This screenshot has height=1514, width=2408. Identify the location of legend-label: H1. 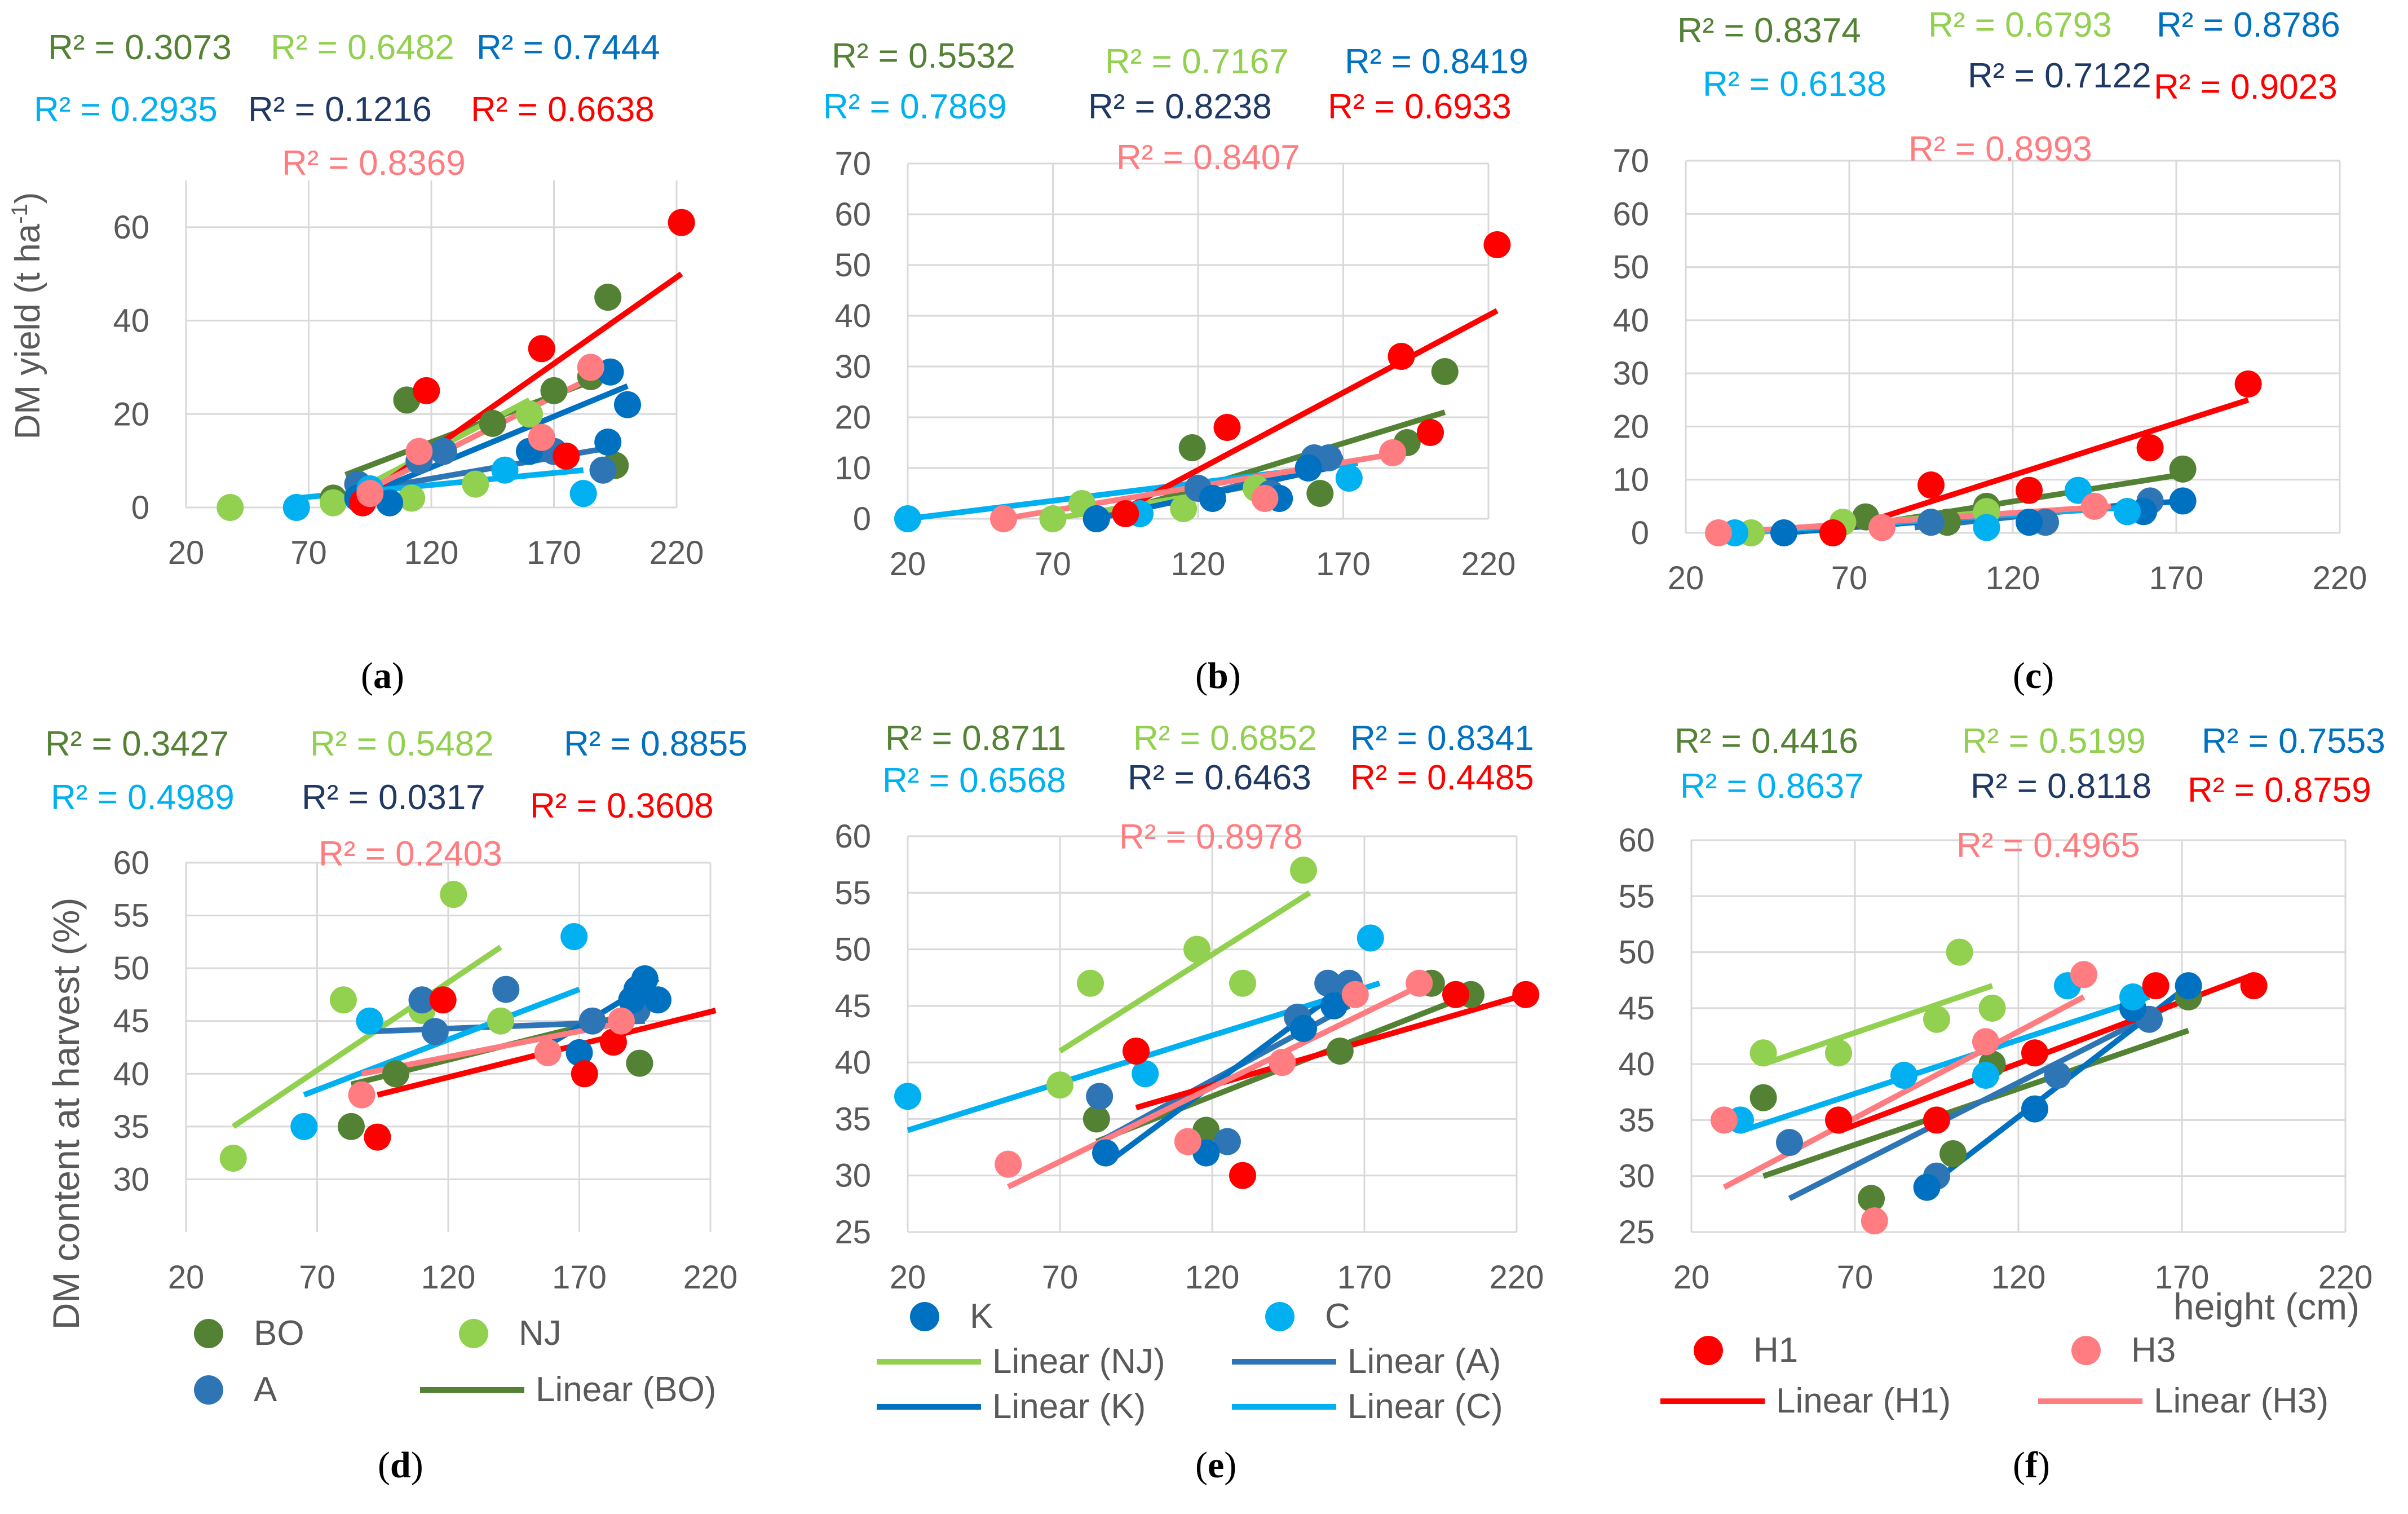
(1775, 1350).